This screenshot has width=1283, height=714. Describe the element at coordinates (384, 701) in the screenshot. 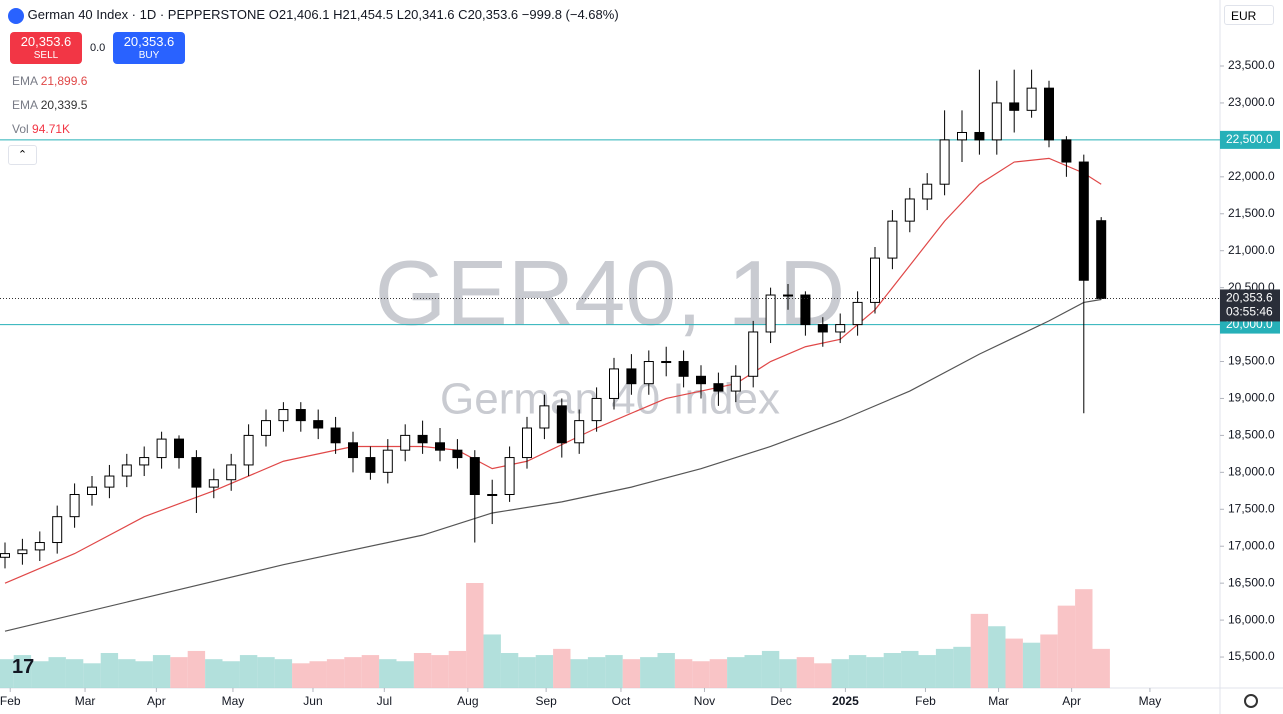

I see `x-tick-label: Jul` at that location.